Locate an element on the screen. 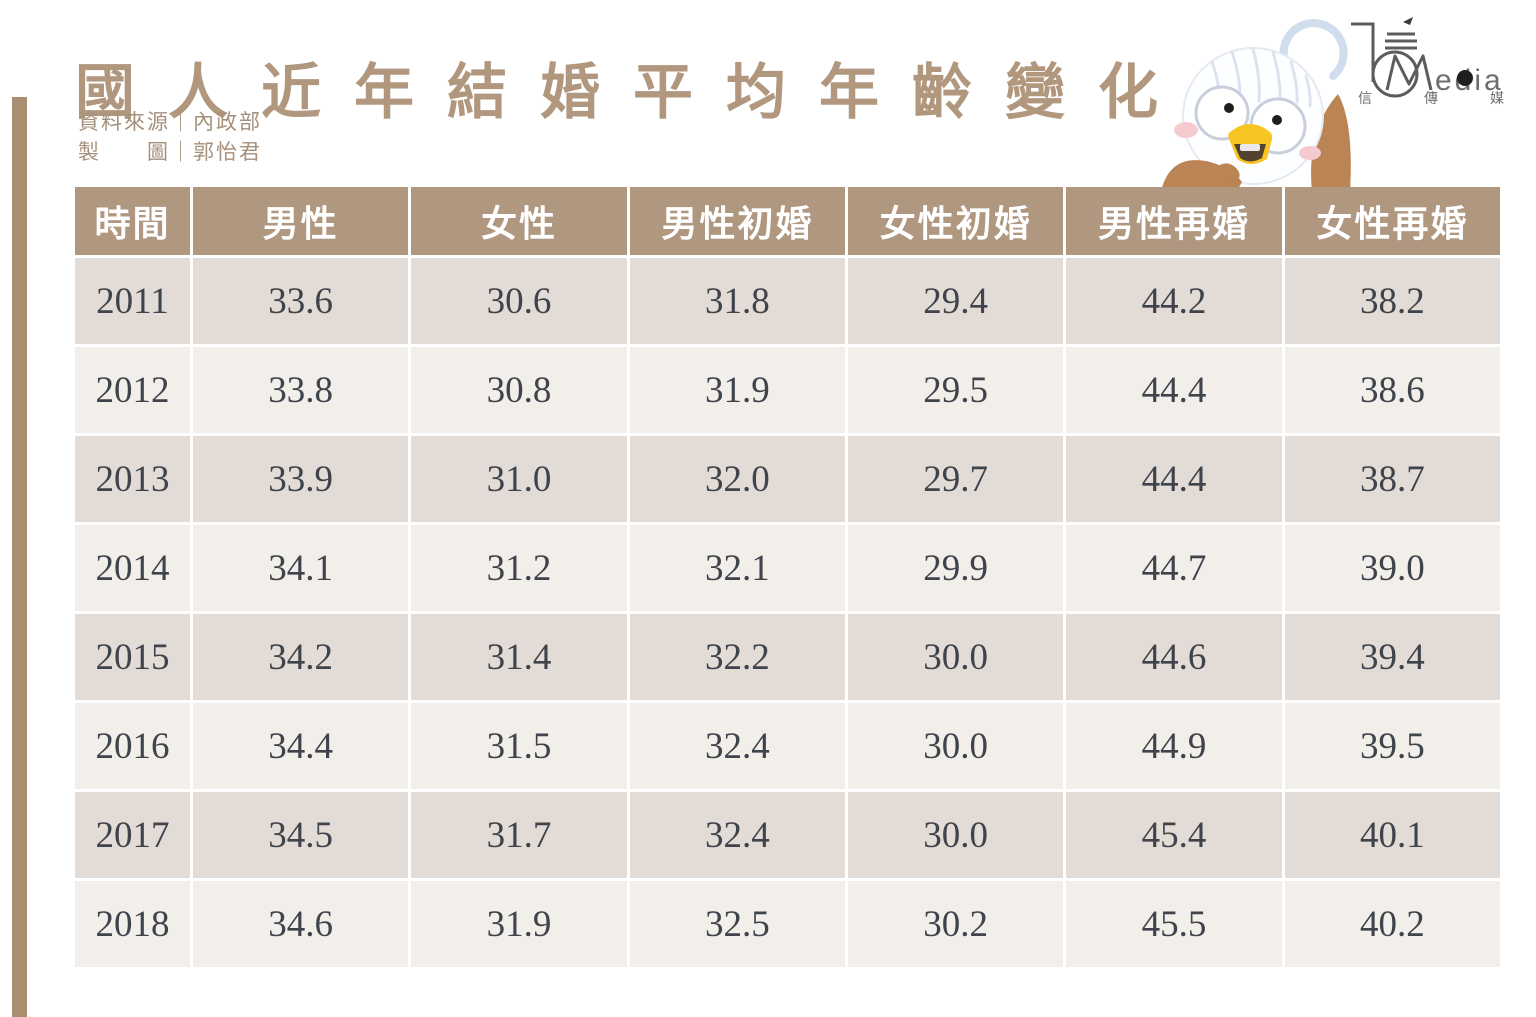 This screenshot has height=1017, width=1536. logo-cjk-text: 信傳媒 is located at coordinates (1431, 98).